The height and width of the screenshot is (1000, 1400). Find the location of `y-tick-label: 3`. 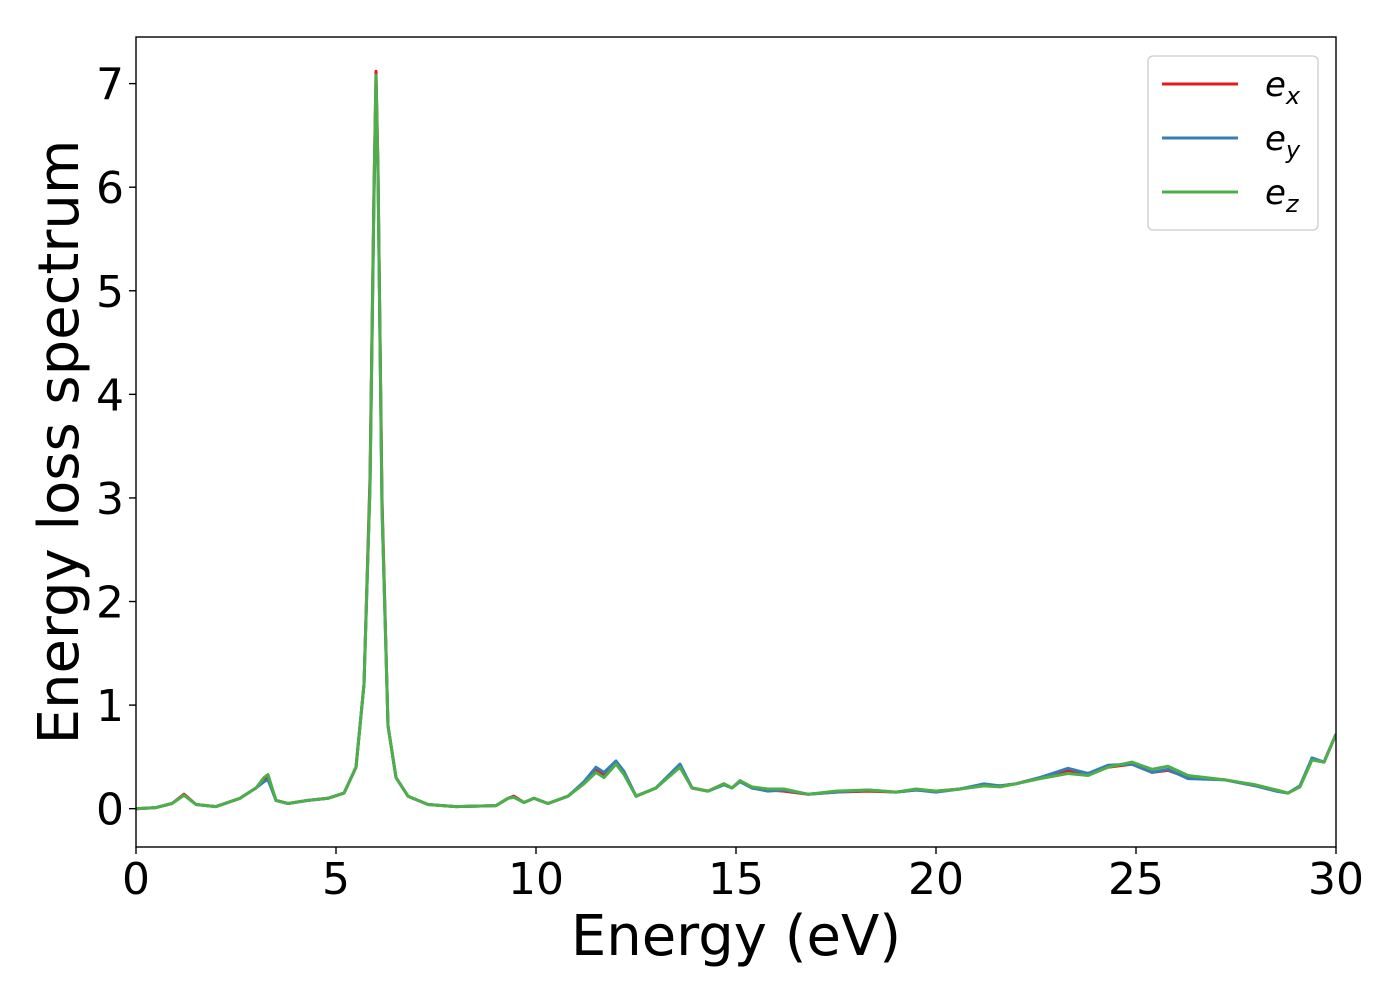

y-tick-label: 3 is located at coordinates (110, 499).